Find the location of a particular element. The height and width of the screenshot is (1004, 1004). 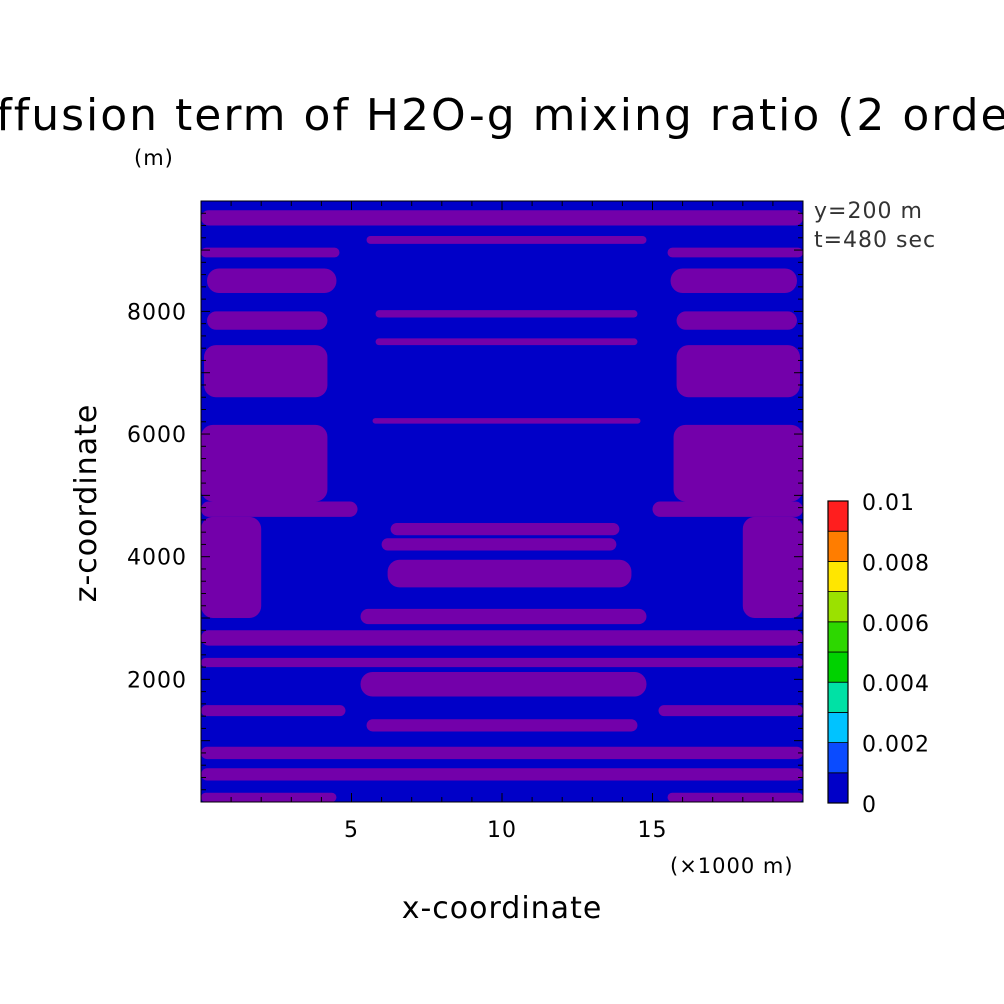

colorbar-label: 0.004 is located at coordinates (896, 684).